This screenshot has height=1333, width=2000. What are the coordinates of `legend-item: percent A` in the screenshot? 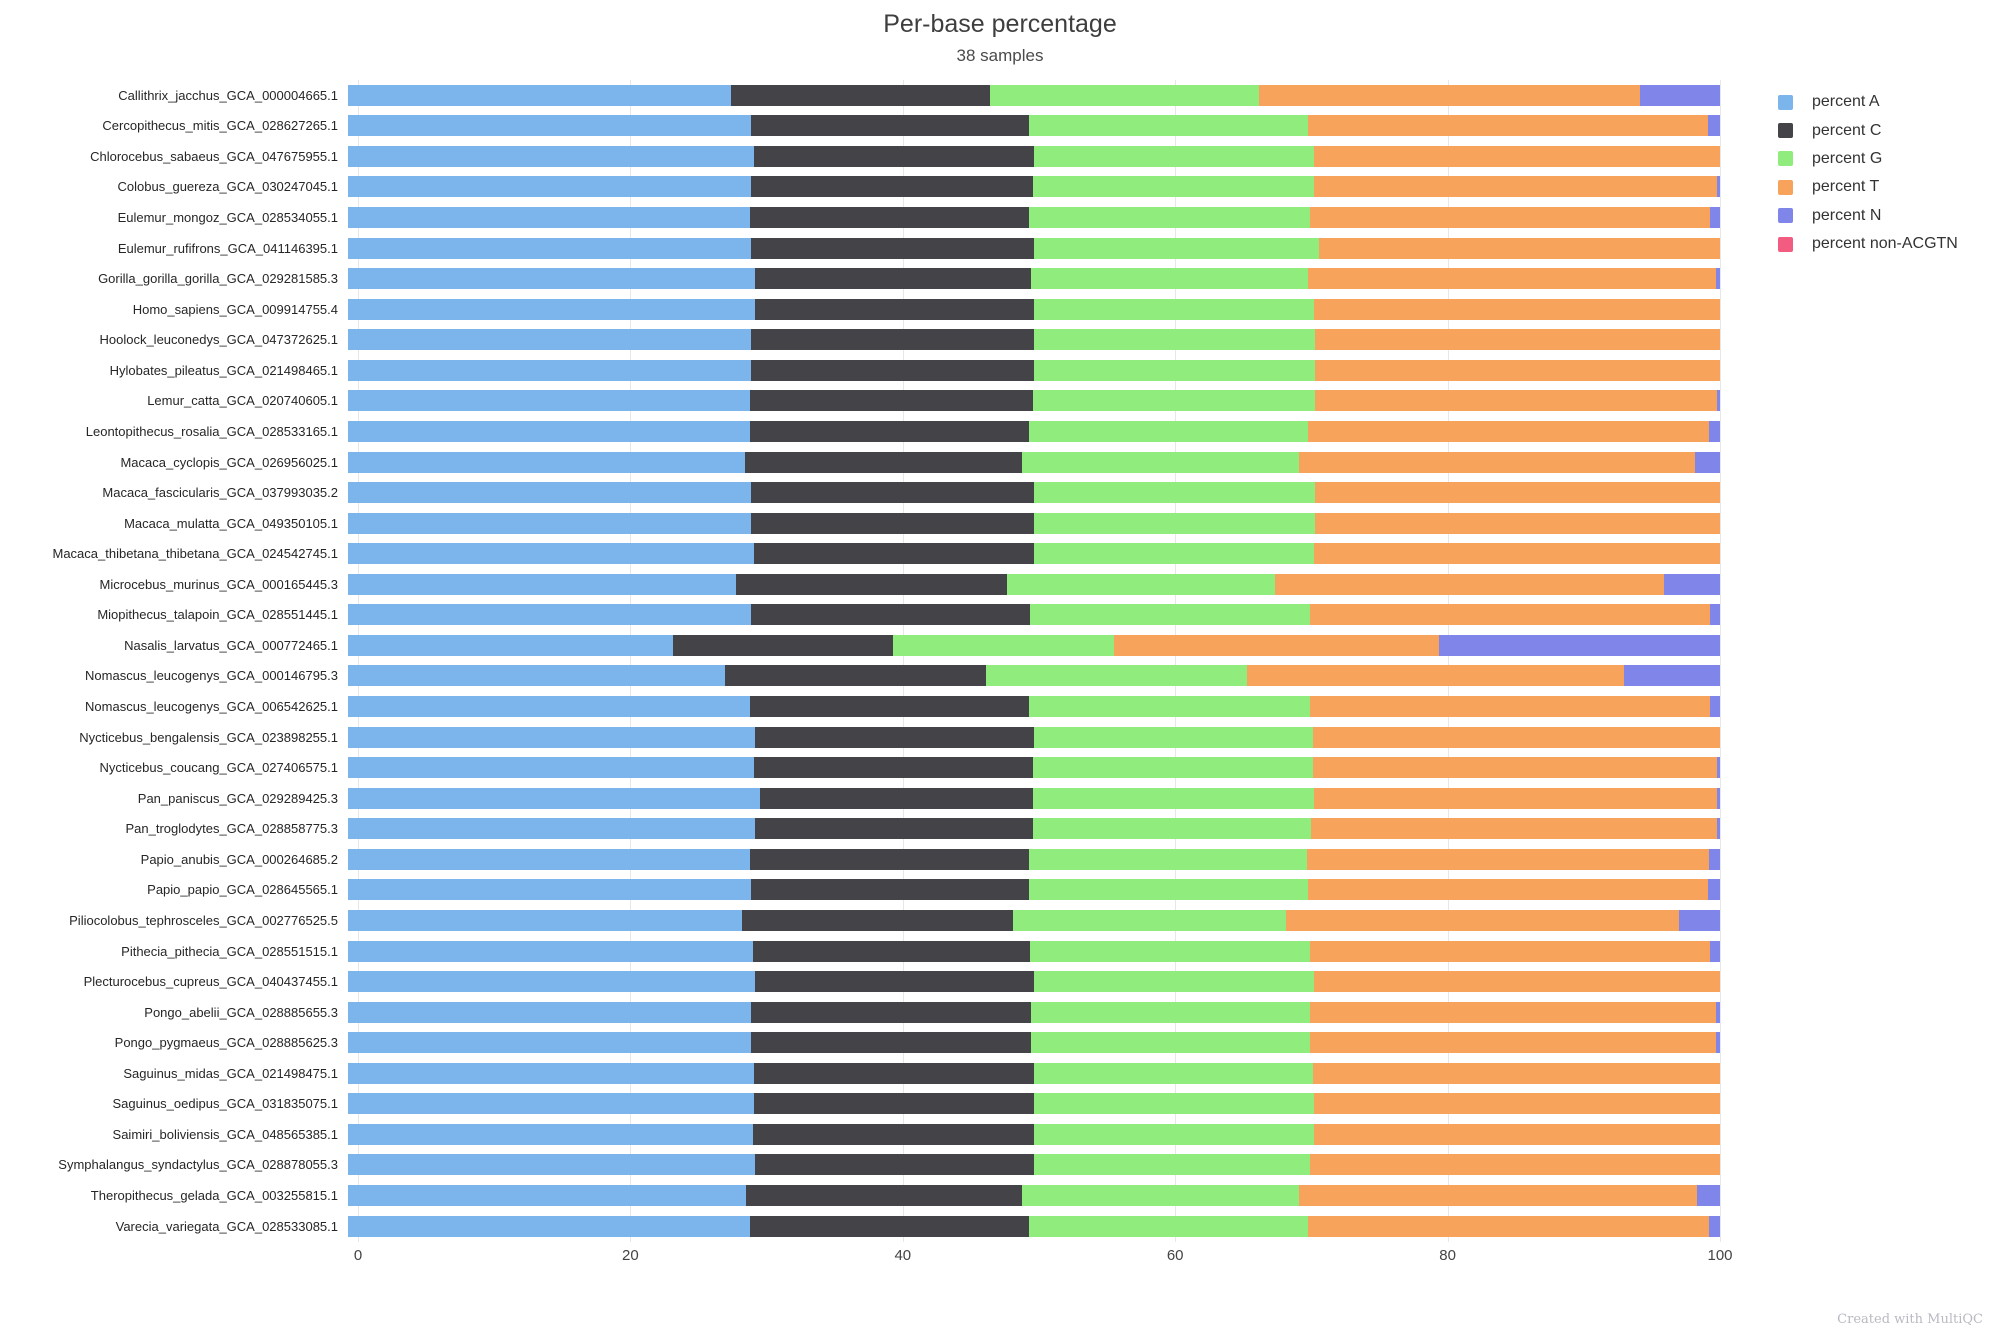 It's located at (1868, 102).